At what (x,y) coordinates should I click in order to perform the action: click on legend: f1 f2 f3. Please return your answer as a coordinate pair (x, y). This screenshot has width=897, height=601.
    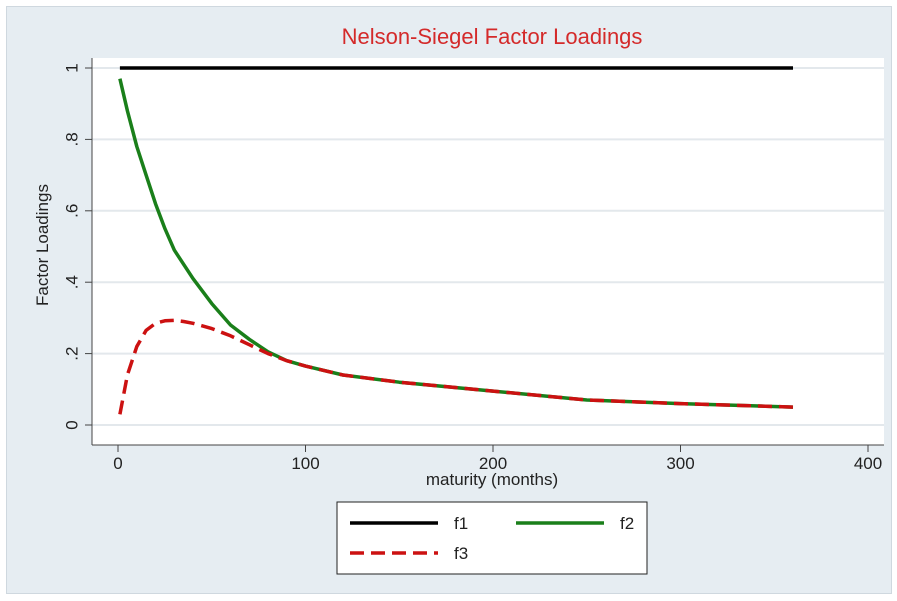
    Looking at the image, I should click on (492, 538).